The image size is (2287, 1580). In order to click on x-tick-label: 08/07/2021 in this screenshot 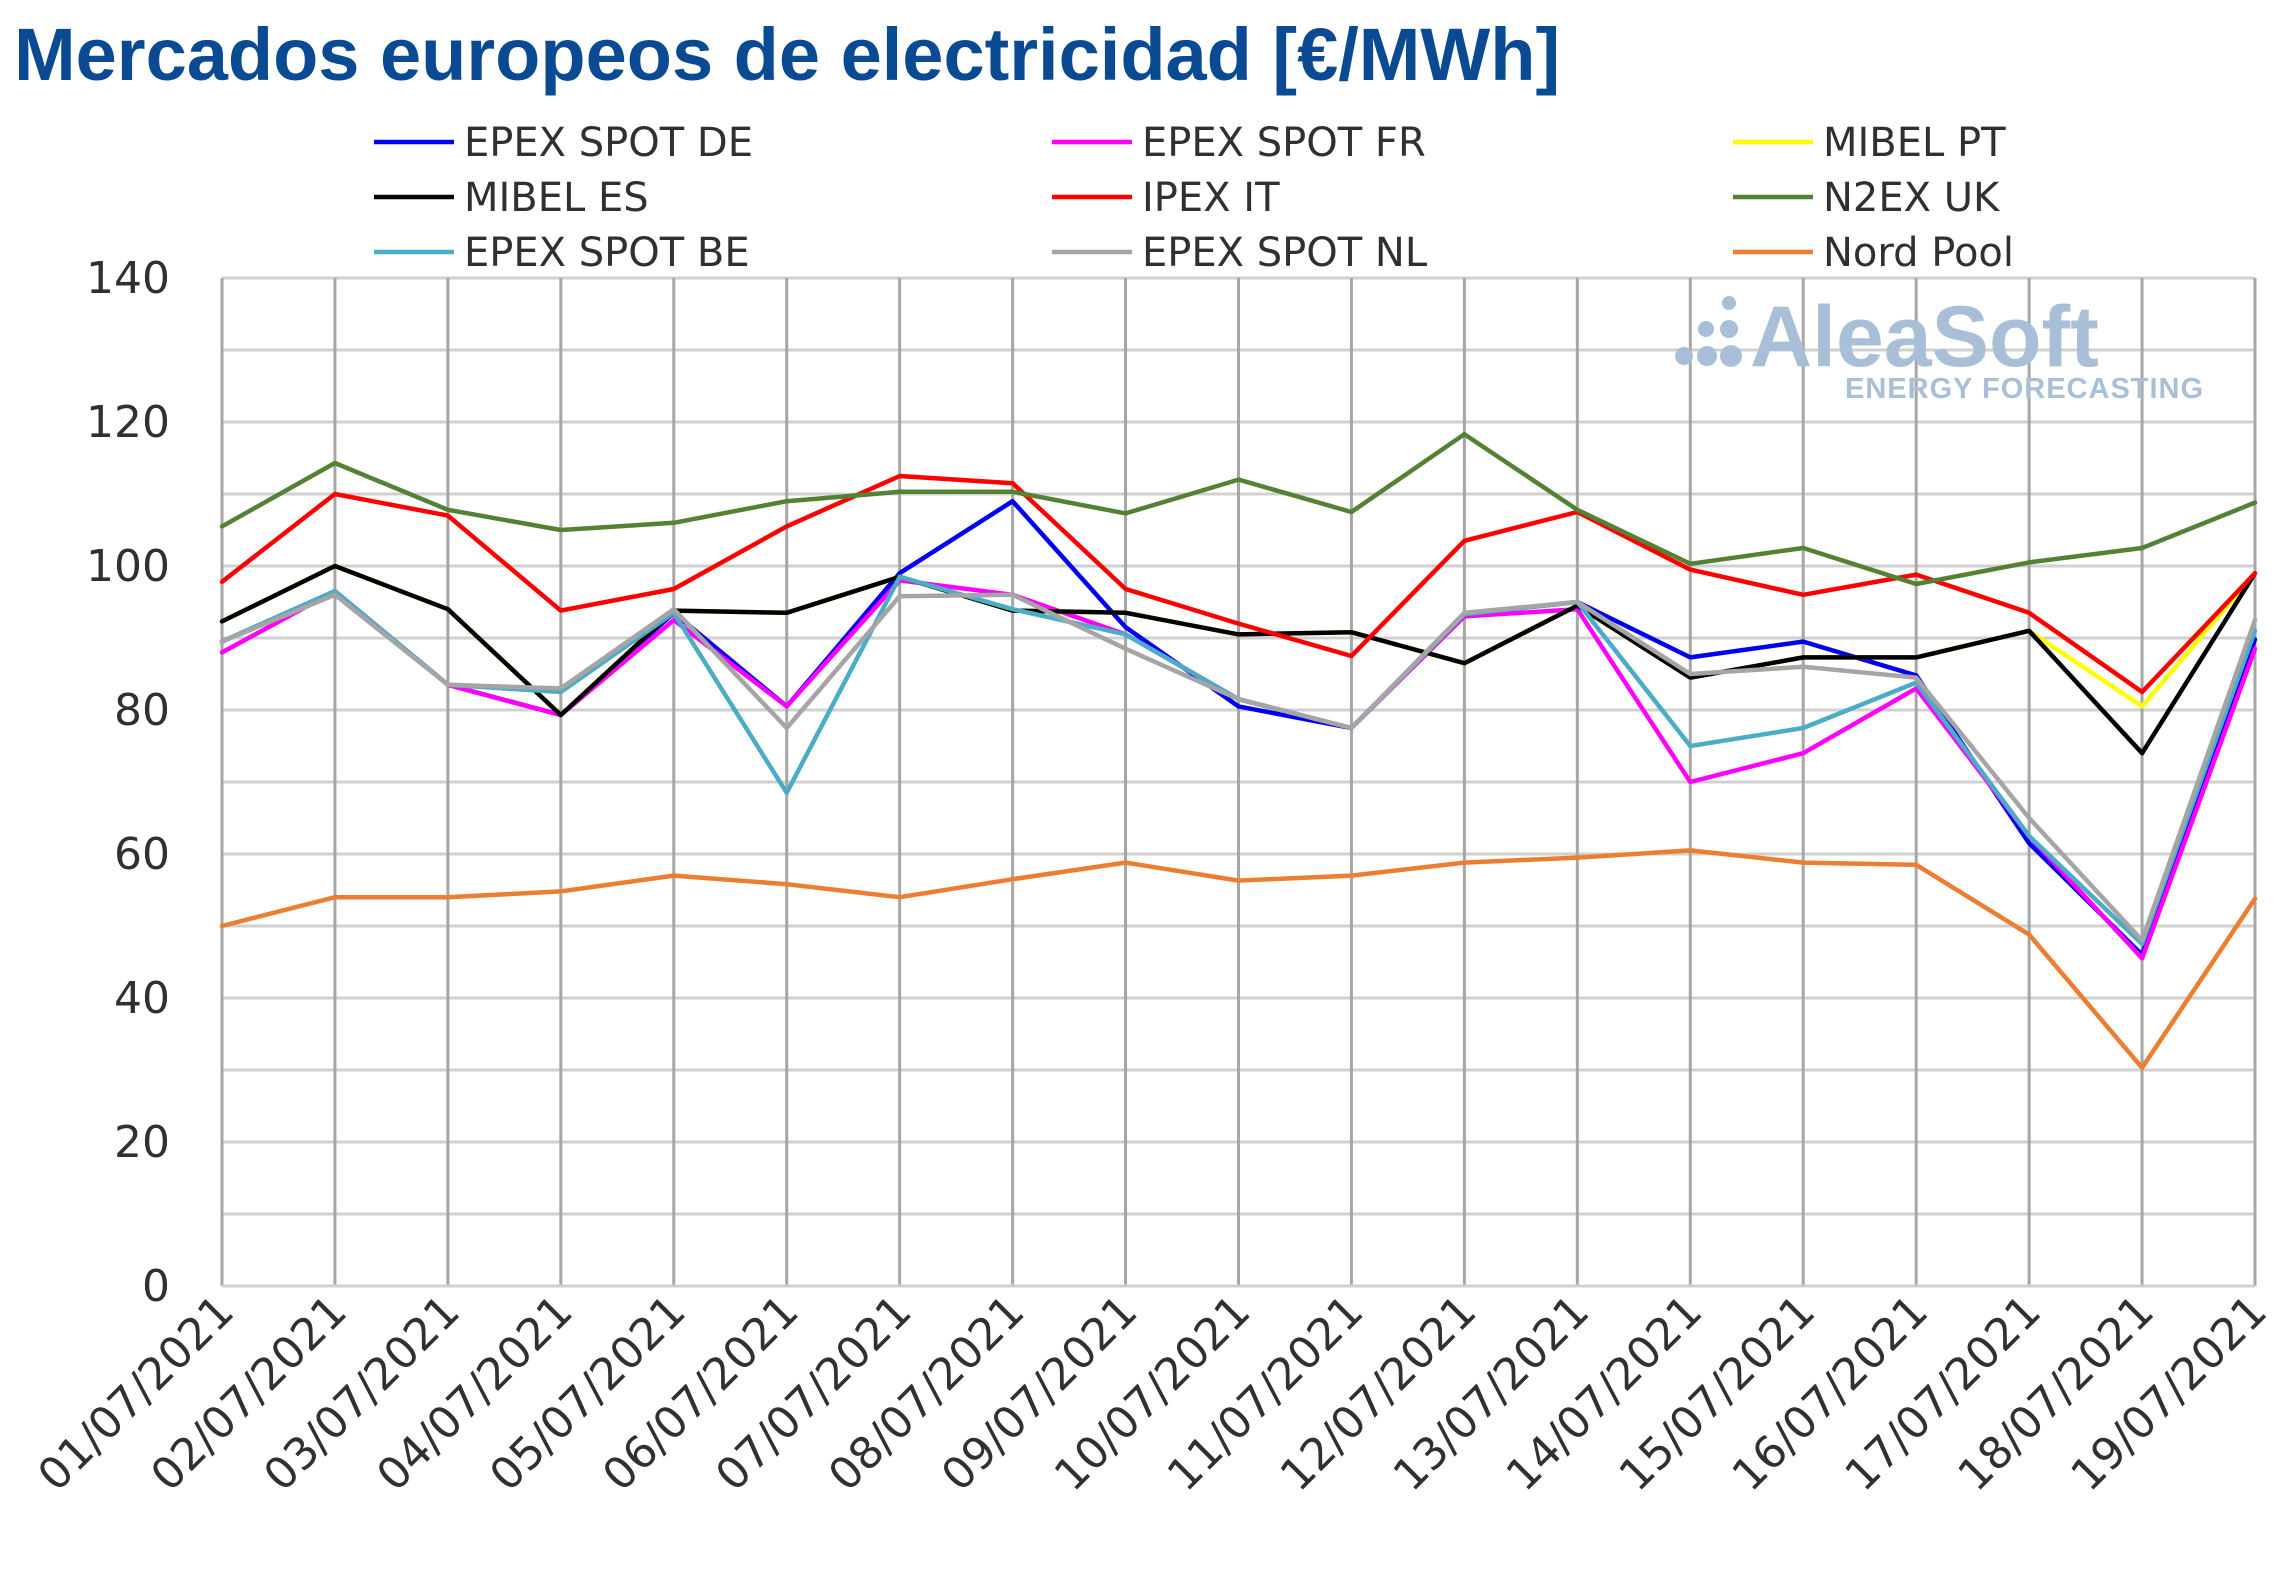, I will do `click(926, 1393)`.